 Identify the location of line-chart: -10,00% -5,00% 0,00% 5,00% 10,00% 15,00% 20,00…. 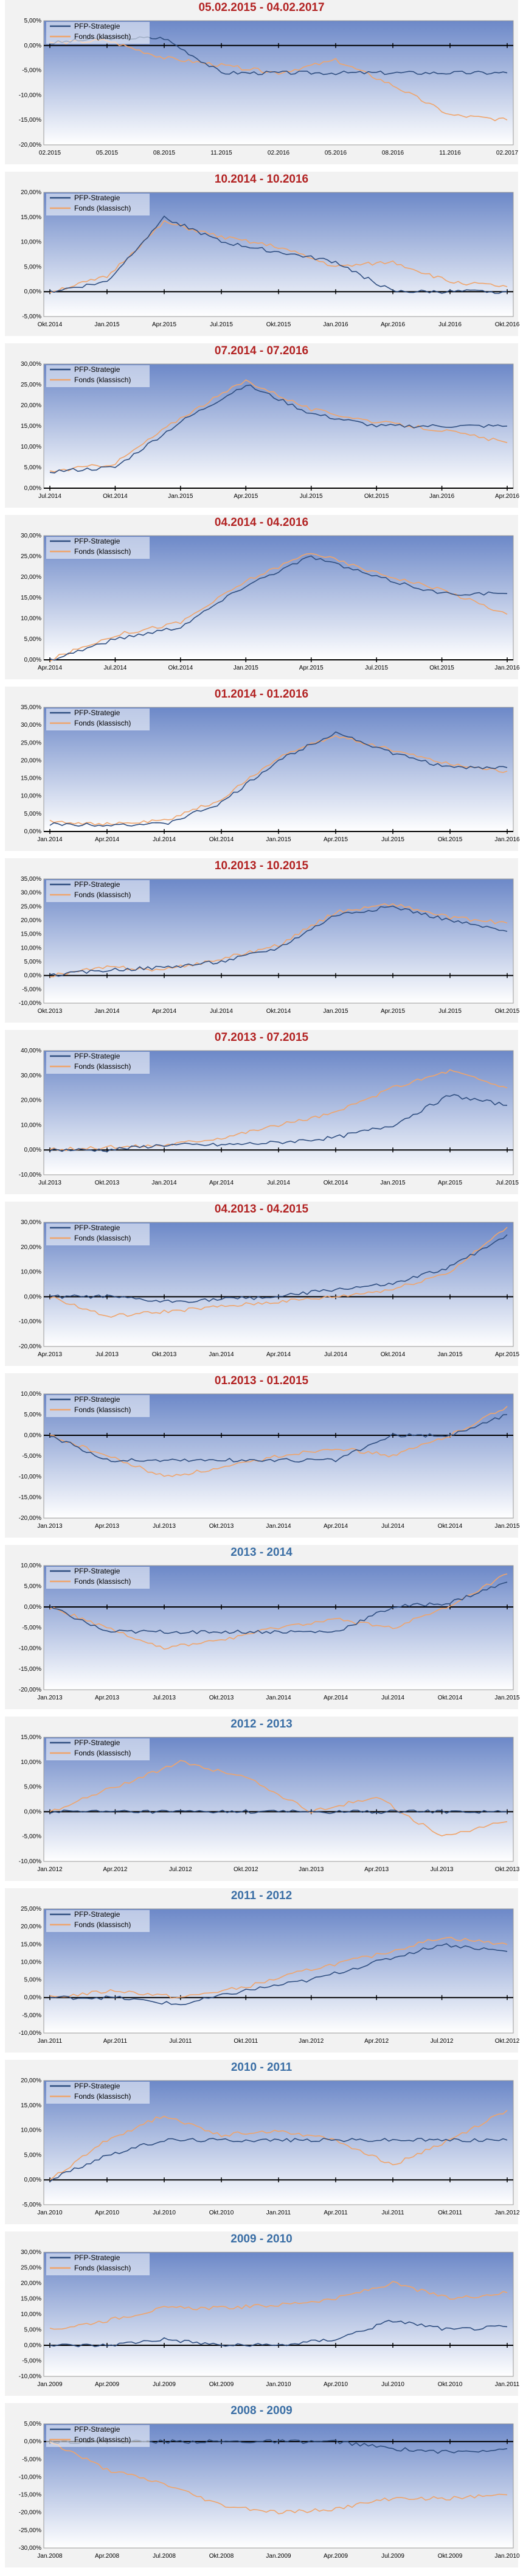
(269, 945).